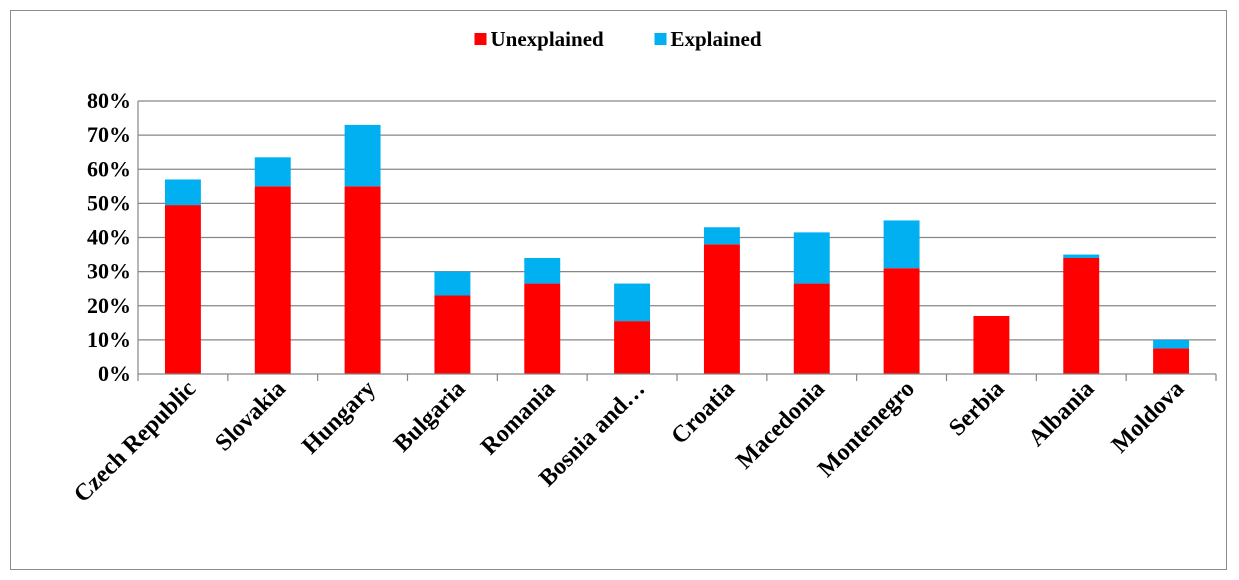  What do you see at coordinates (1062, 414) in the screenshot?
I see `x-category-label: Albania` at bounding box center [1062, 414].